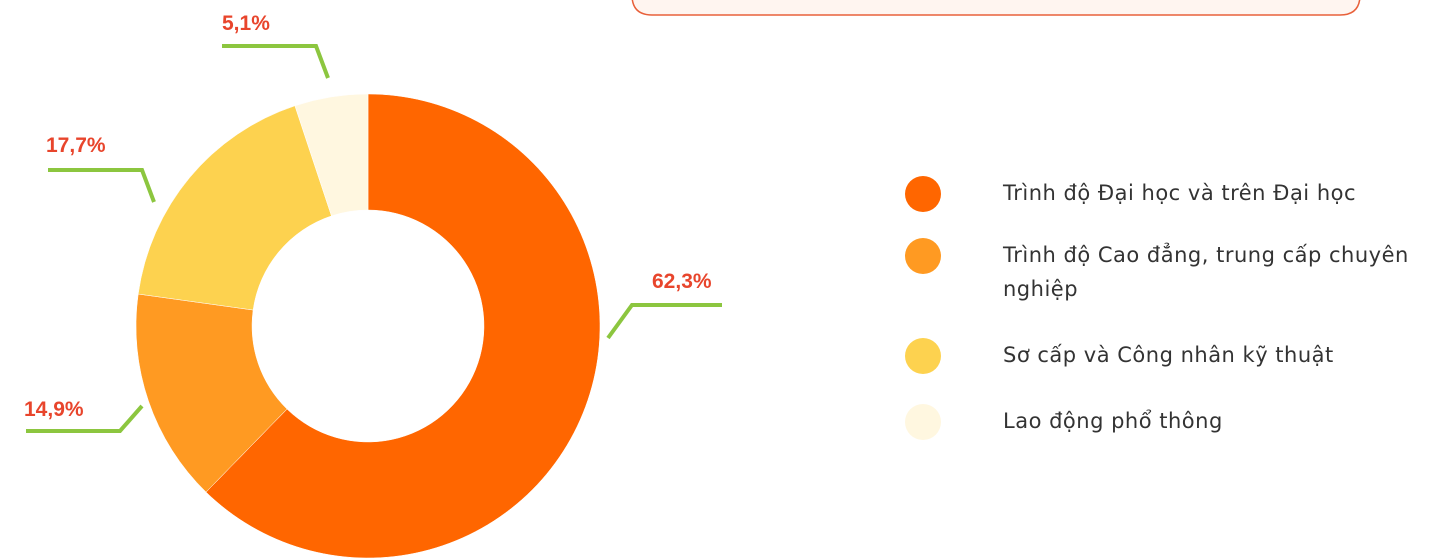  I want to click on value-label: 17,7%, so click(76, 145).